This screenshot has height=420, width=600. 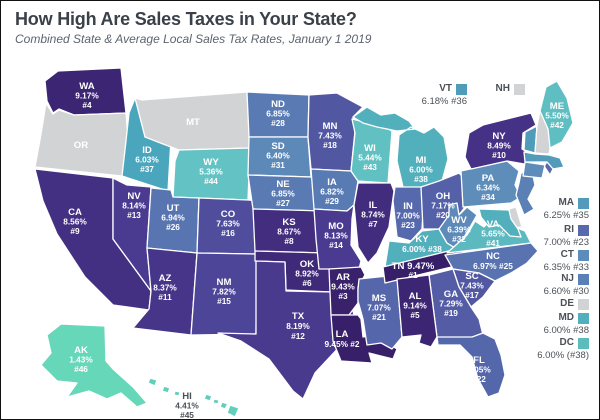 What do you see at coordinates (494, 89) in the screenshot?
I see `legend-nh: NH` at bounding box center [494, 89].